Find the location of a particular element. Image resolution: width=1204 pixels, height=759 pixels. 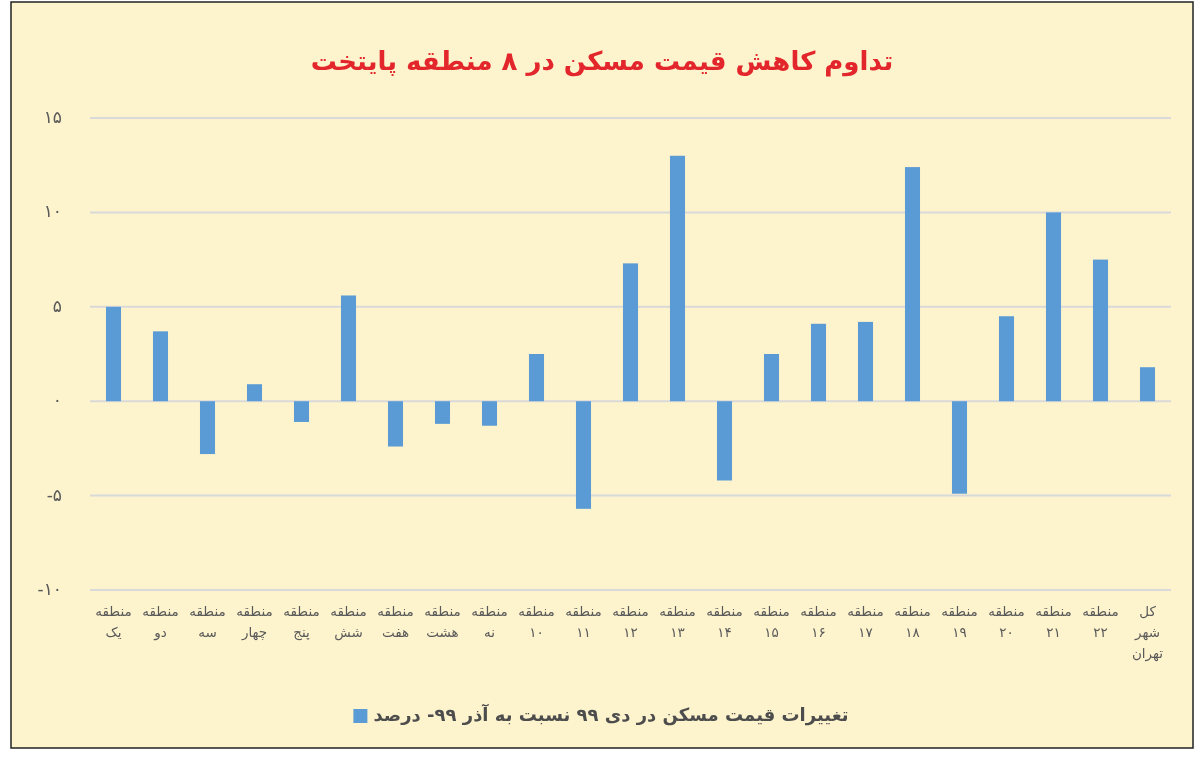

y-tick-label: ۱۵ is located at coordinates (52, 117).